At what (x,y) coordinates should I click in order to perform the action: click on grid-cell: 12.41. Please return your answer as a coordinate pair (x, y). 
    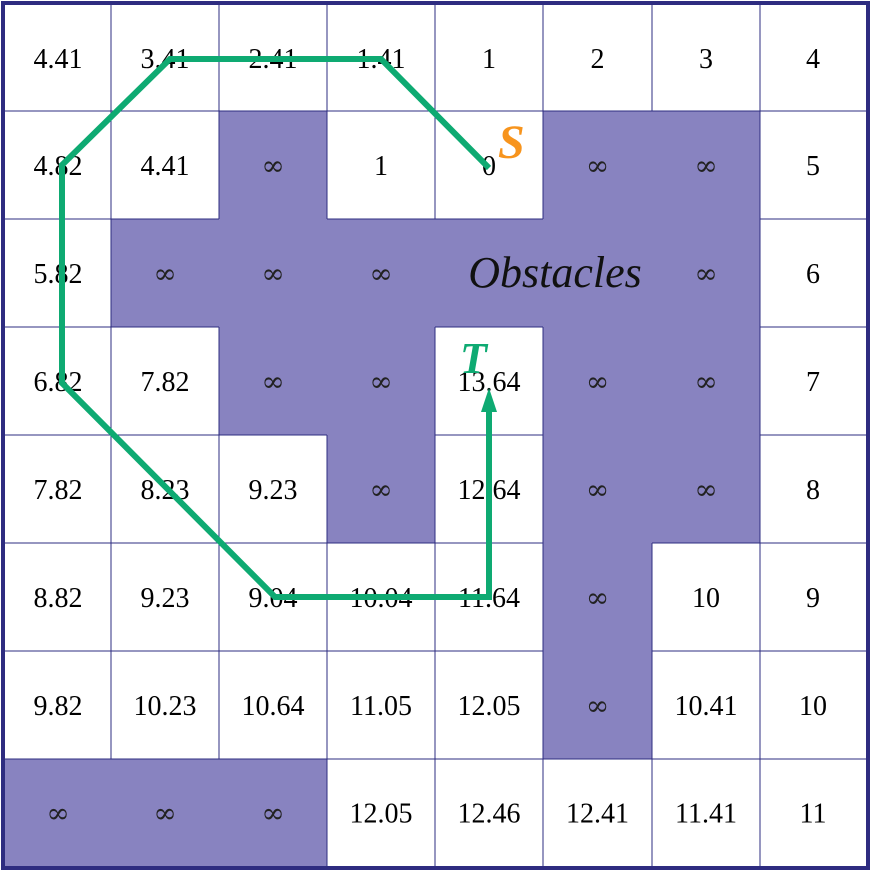
    Looking at the image, I should click on (597, 812).